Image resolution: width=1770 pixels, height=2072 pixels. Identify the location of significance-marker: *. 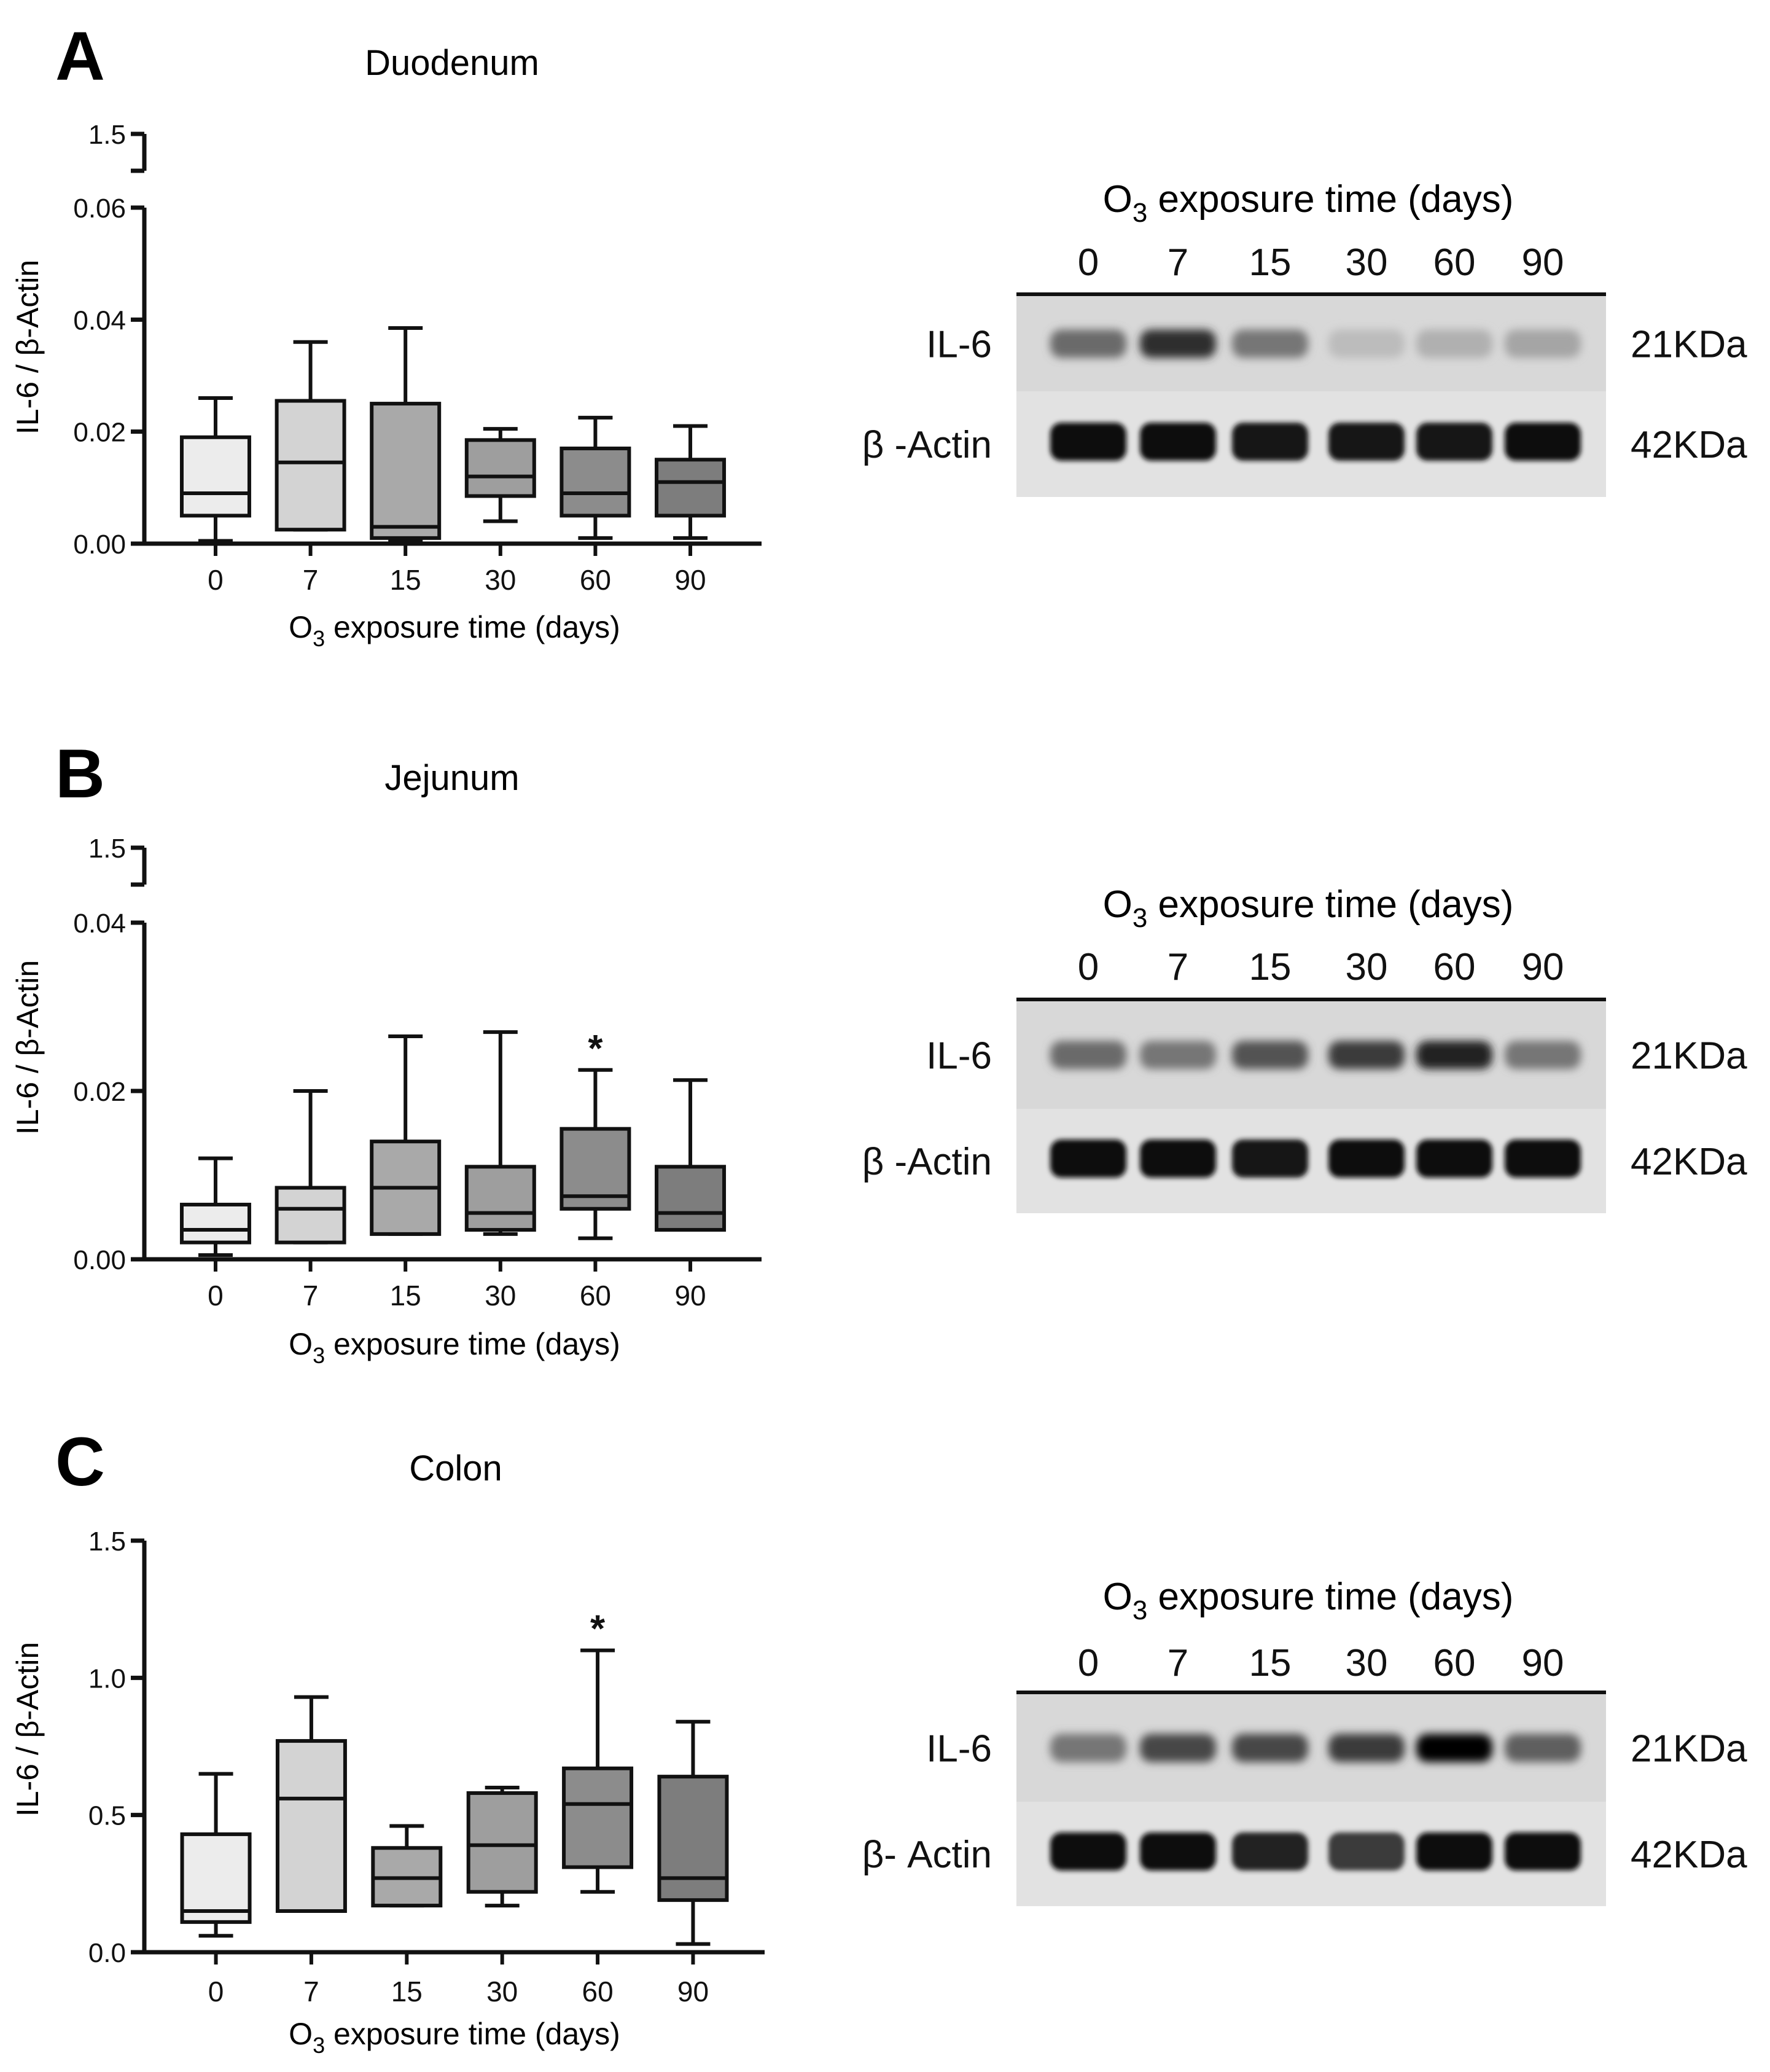
(595, 1049).